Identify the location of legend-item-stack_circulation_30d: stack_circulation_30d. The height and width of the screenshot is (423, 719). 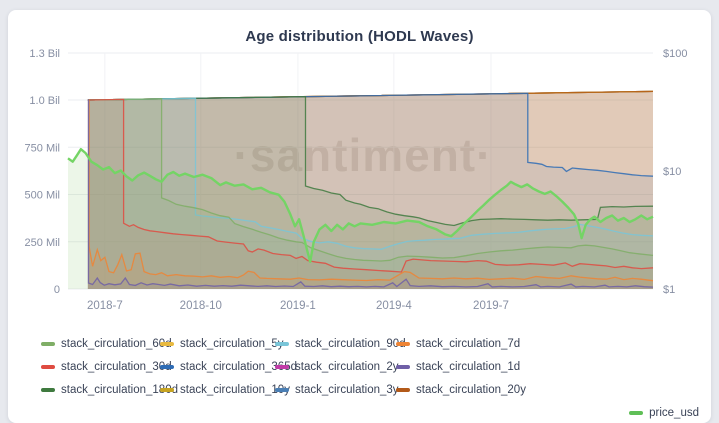
(106, 366).